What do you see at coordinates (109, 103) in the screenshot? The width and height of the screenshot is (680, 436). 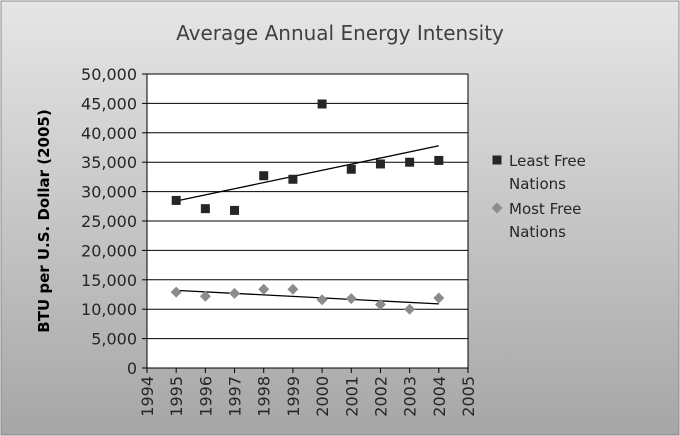 I see `y-tick-label: 45,000` at bounding box center [109, 103].